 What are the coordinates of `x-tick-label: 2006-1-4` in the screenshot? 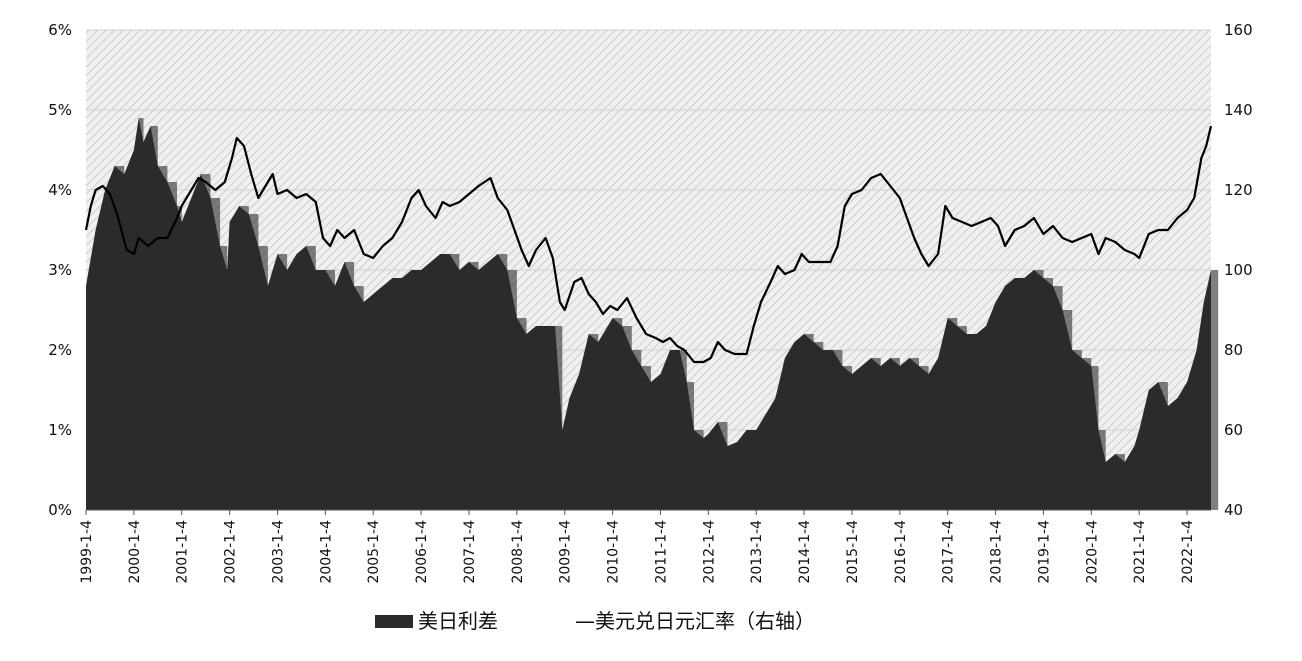 It's located at (422, 552).